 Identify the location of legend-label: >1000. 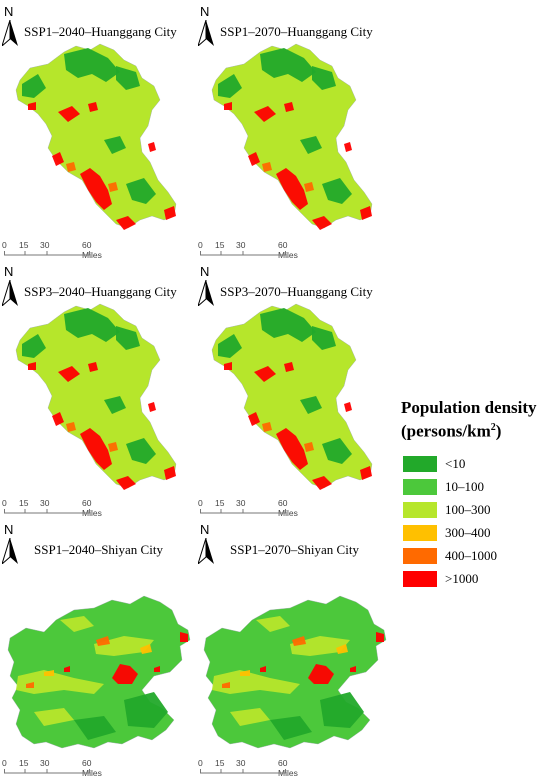
(462, 578).